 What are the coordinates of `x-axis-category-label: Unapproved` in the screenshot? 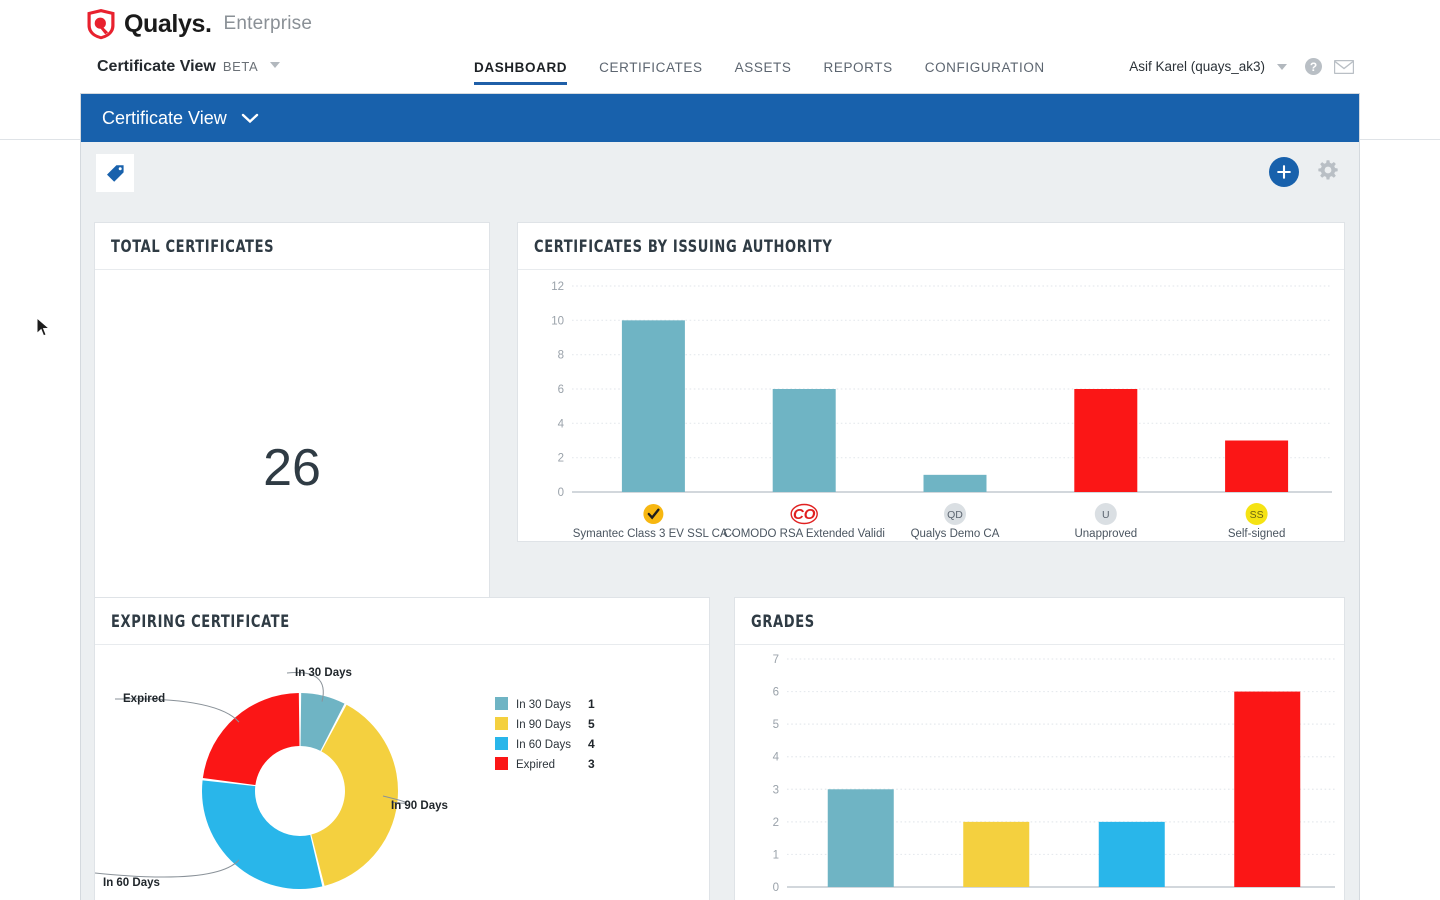 It's located at (1105, 534).